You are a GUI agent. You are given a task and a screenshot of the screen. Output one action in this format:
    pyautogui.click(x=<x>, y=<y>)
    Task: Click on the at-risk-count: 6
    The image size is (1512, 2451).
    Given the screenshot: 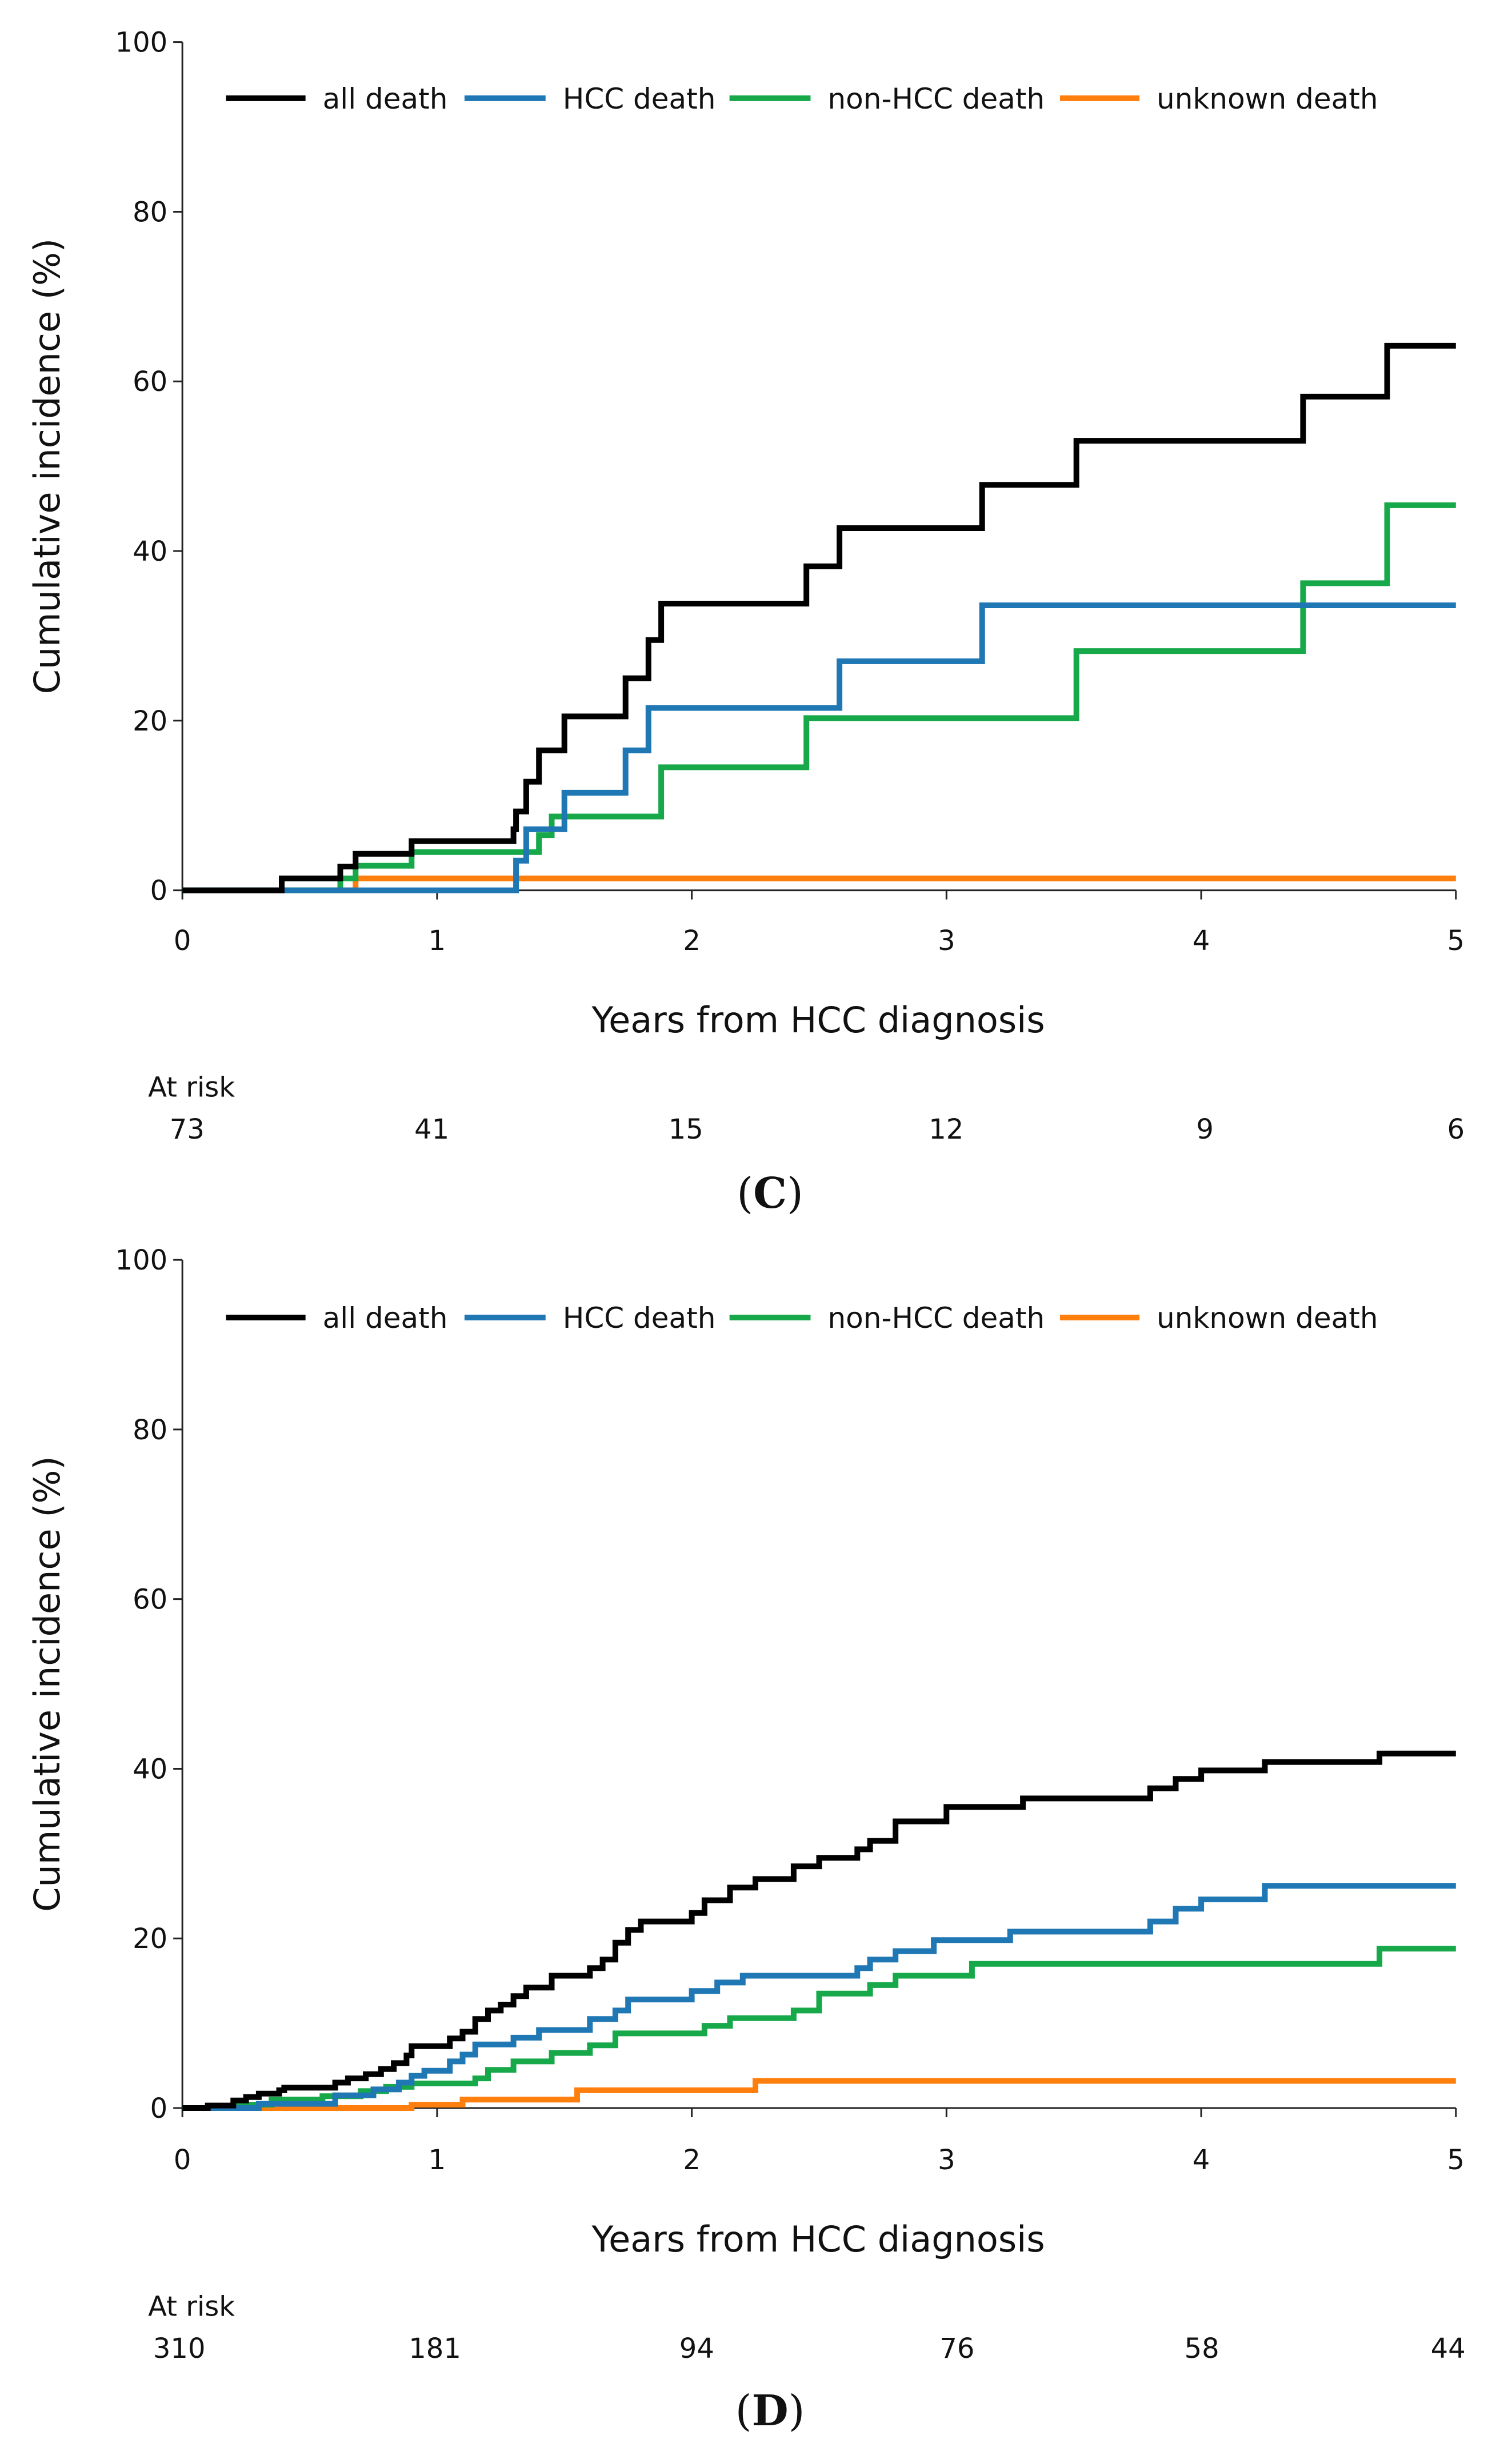 What is the action you would take?
    pyautogui.click(x=1456, y=1129)
    